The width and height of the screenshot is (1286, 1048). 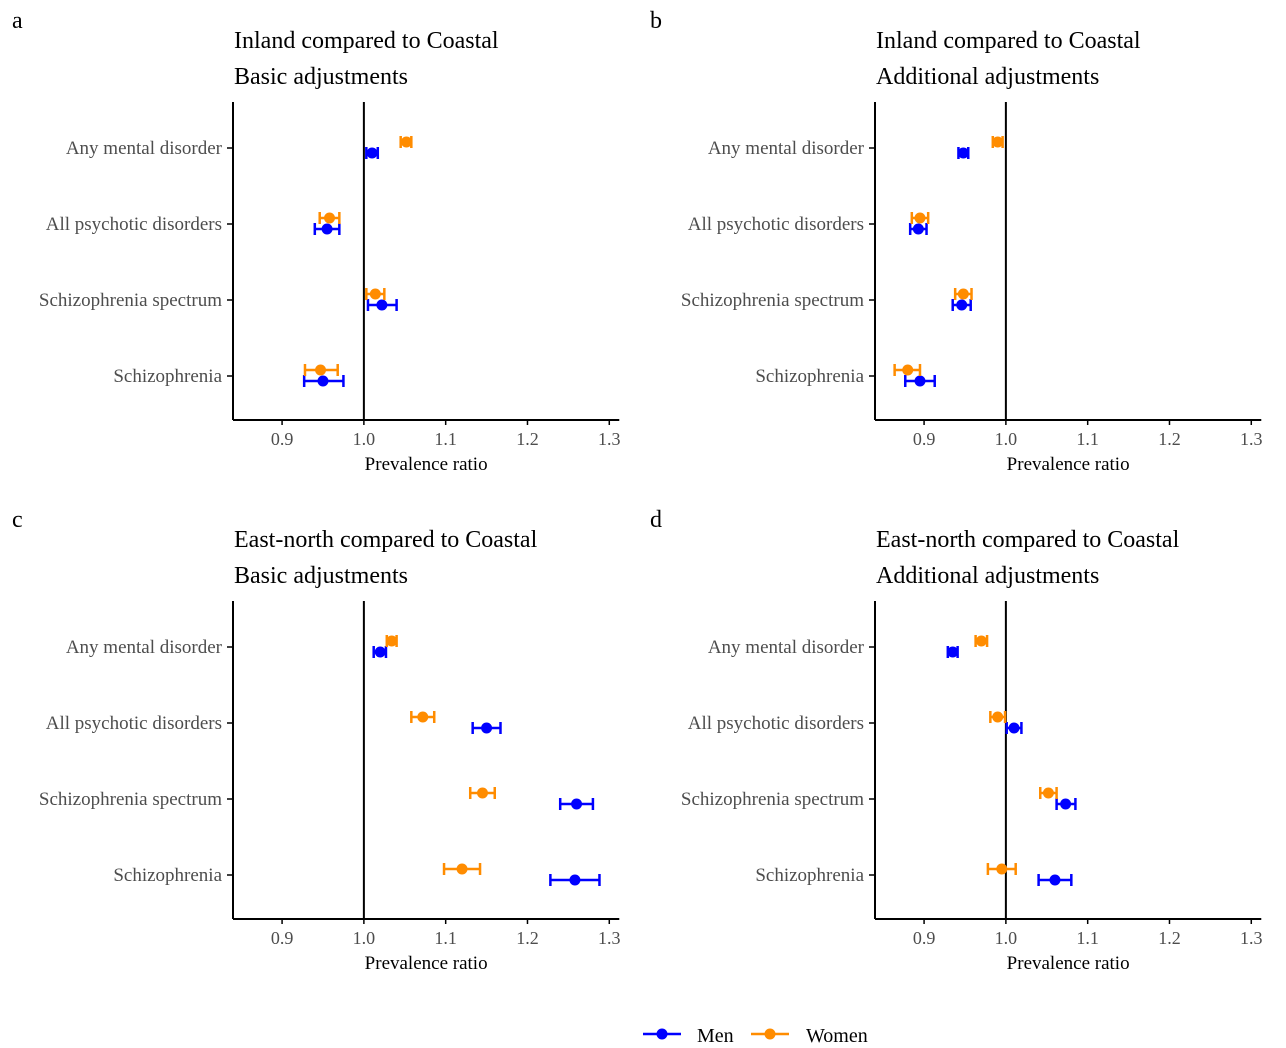 I want to click on legend-women-point, so click(x=770, y=1034).